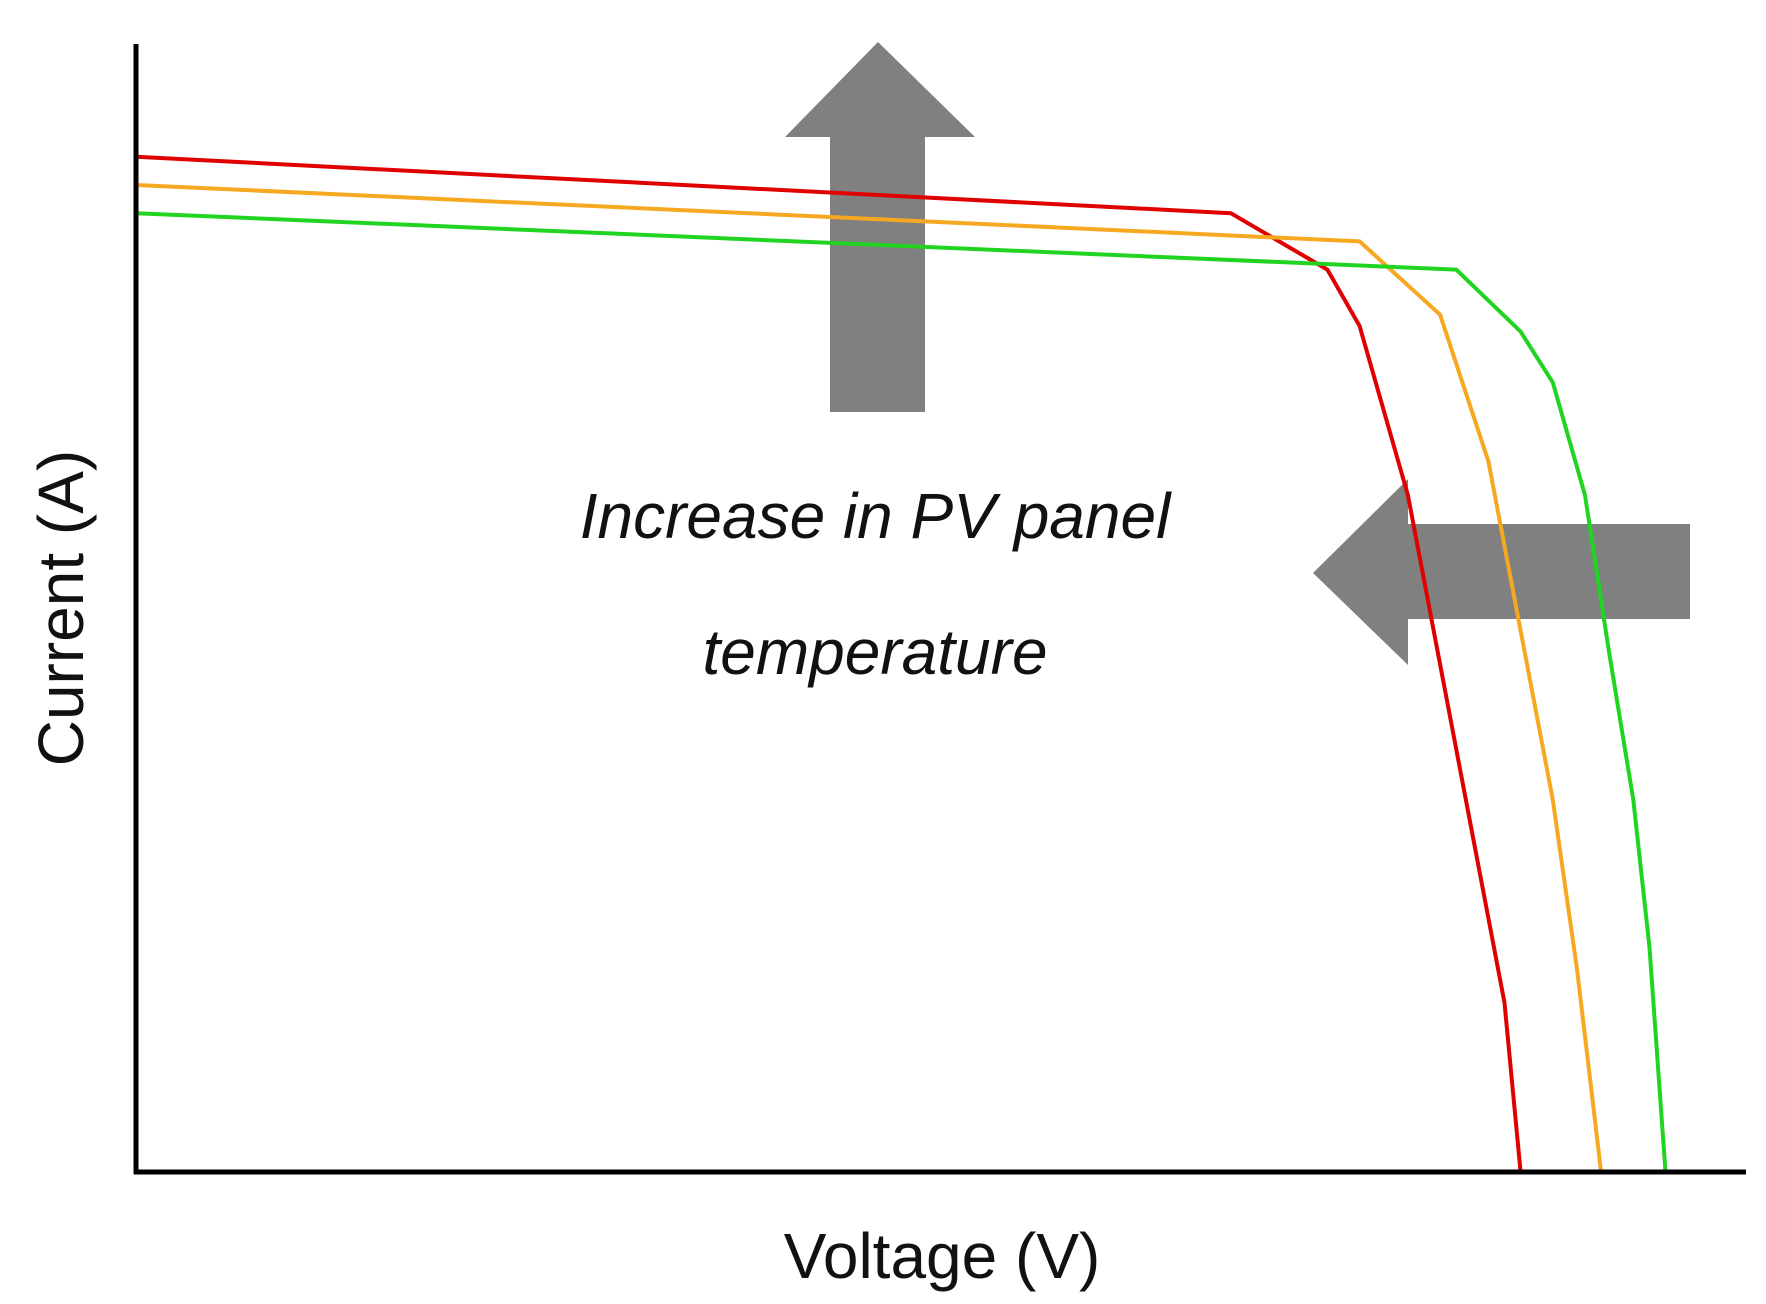 The image size is (1766, 1304). Describe the element at coordinates (61, 608) in the screenshot. I see `y-axis-title: Current (A)` at that location.